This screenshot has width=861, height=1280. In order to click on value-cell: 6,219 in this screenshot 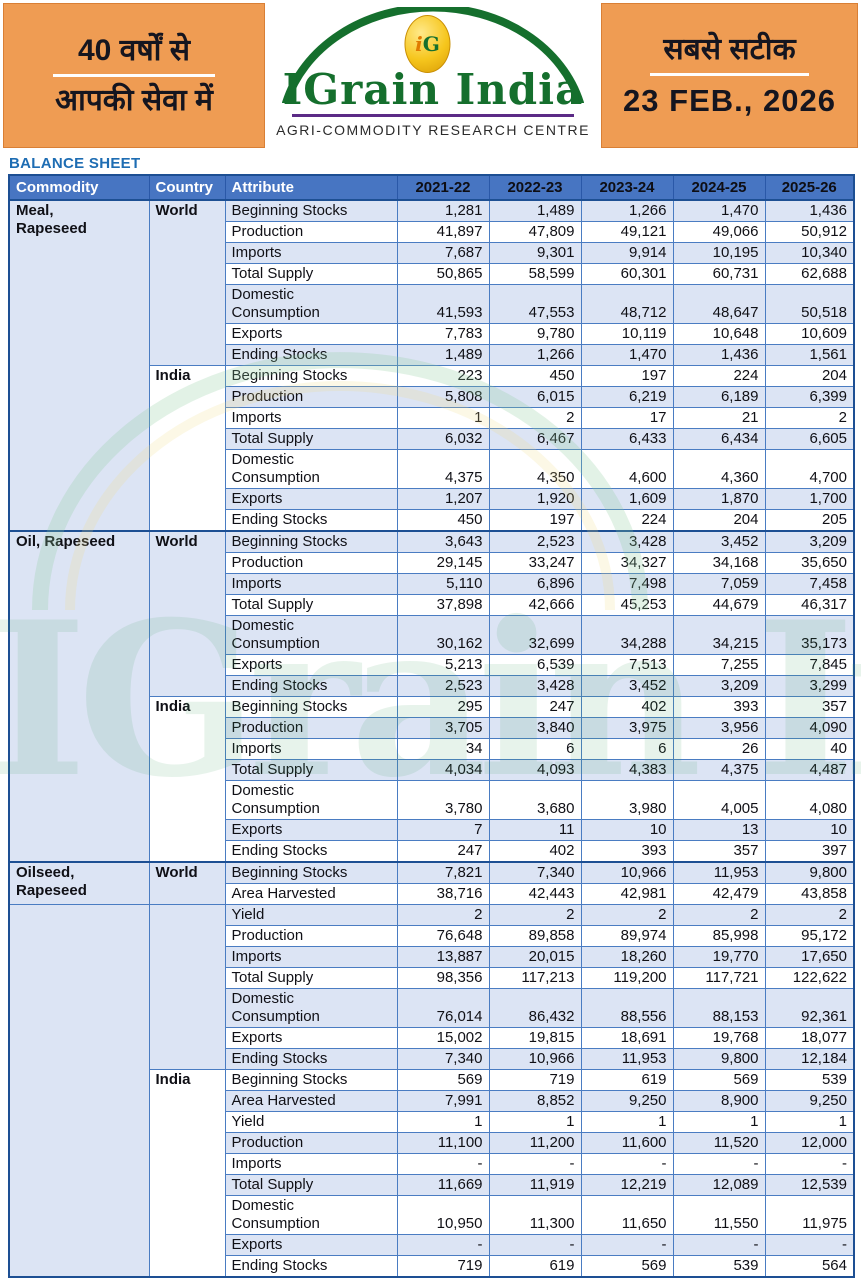, I will do `click(627, 397)`.